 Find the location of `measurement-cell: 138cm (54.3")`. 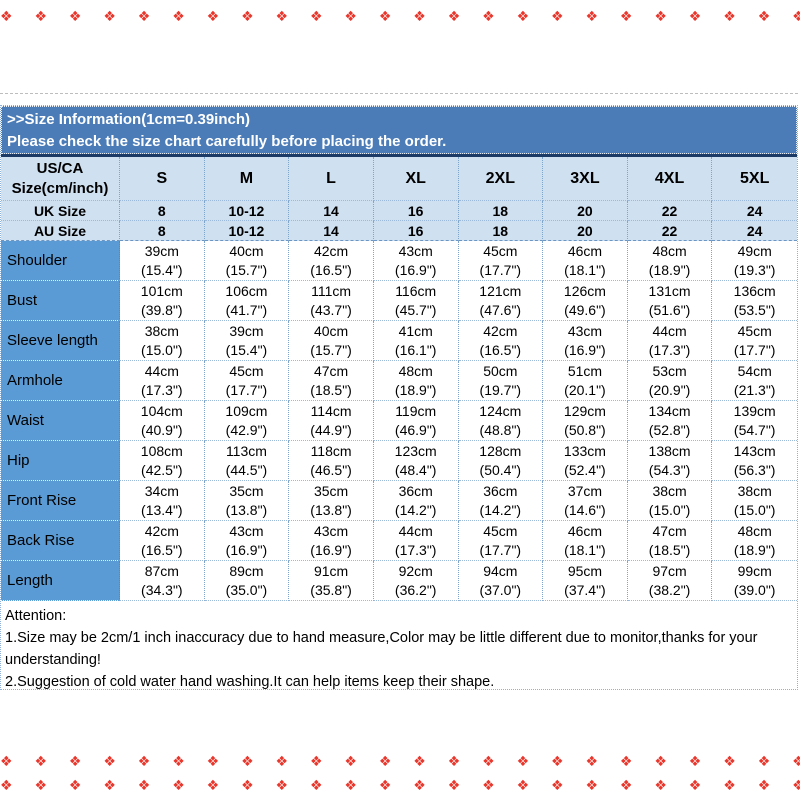

measurement-cell: 138cm (54.3") is located at coordinates (670, 461).